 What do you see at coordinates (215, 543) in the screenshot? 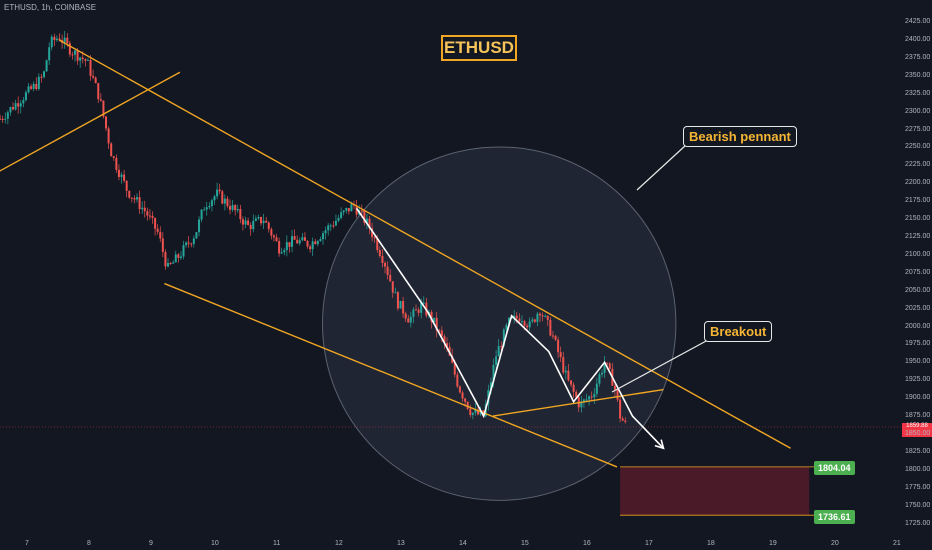
I see `x-tick-label: 10` at bounding box center [215, 543].